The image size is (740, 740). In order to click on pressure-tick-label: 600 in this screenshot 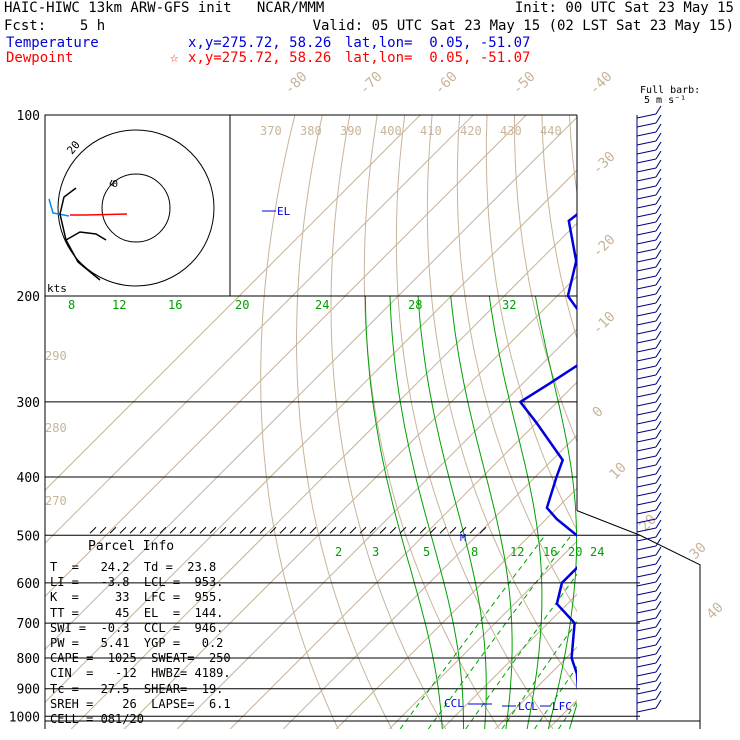, I will do `click(28, 584)`.